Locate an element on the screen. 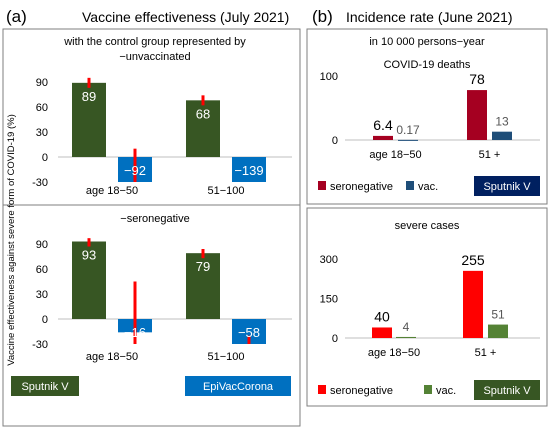 The image size is (550, 429). chart4-legend-label-seronegative: seronegative is located at coordinates (361, 391).